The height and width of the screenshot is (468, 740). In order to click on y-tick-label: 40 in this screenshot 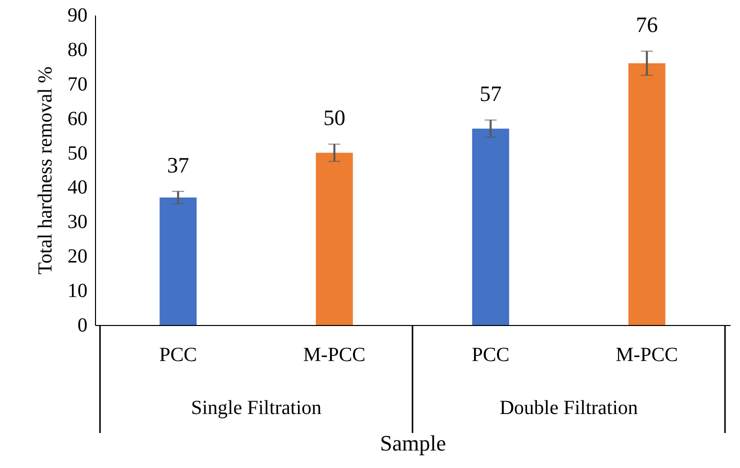, I will do `click(78, 187)`.